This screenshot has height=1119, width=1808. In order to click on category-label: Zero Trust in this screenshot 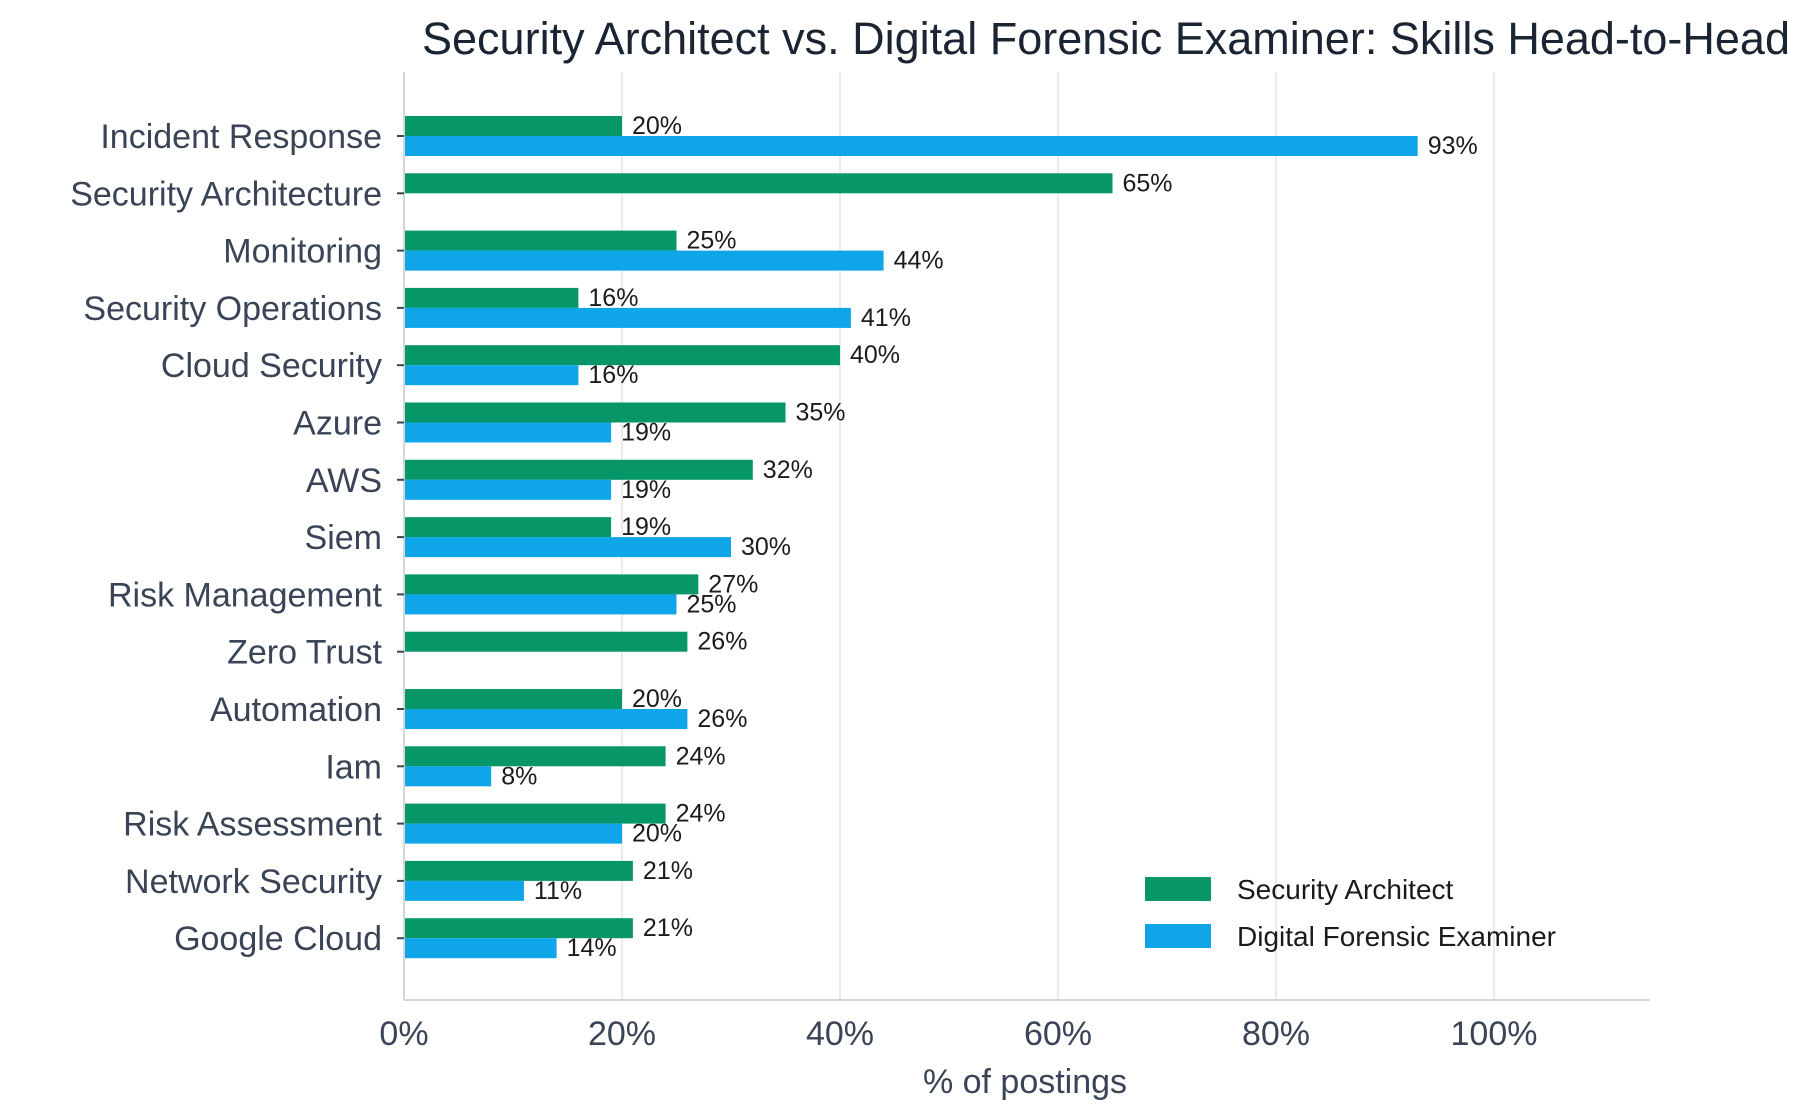, I will do `click(304, 653)`.